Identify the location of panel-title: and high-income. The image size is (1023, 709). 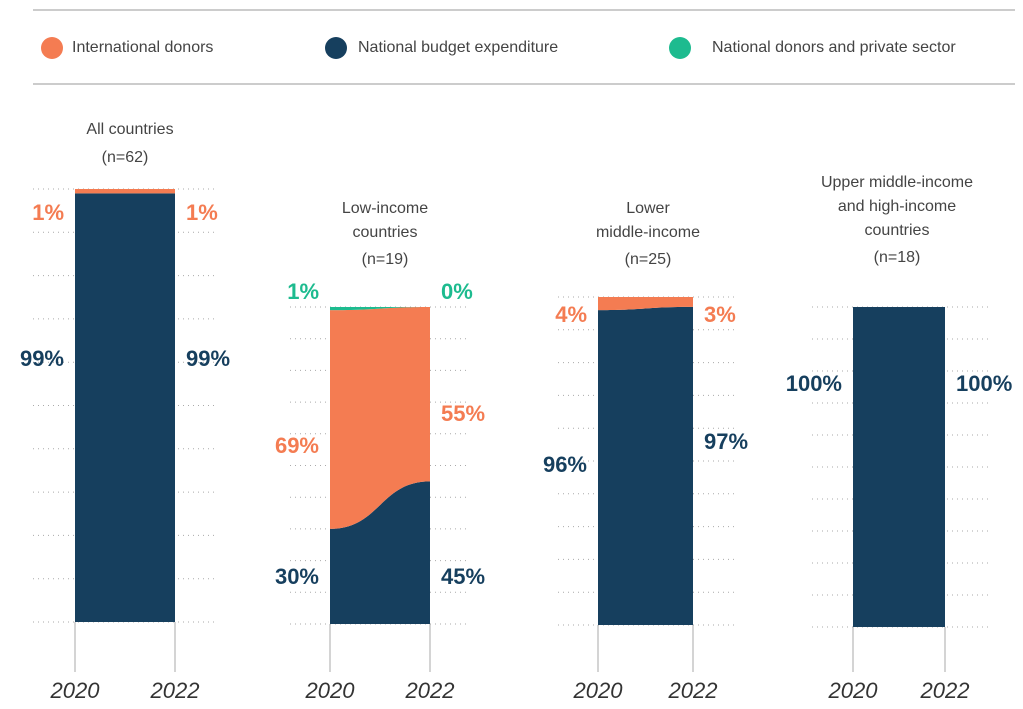
(897, 206).